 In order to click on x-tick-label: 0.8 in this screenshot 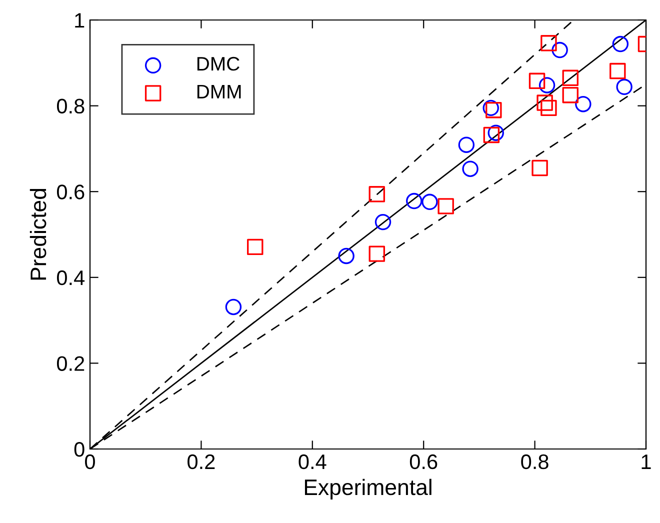, I will do `click(534, 462)`.